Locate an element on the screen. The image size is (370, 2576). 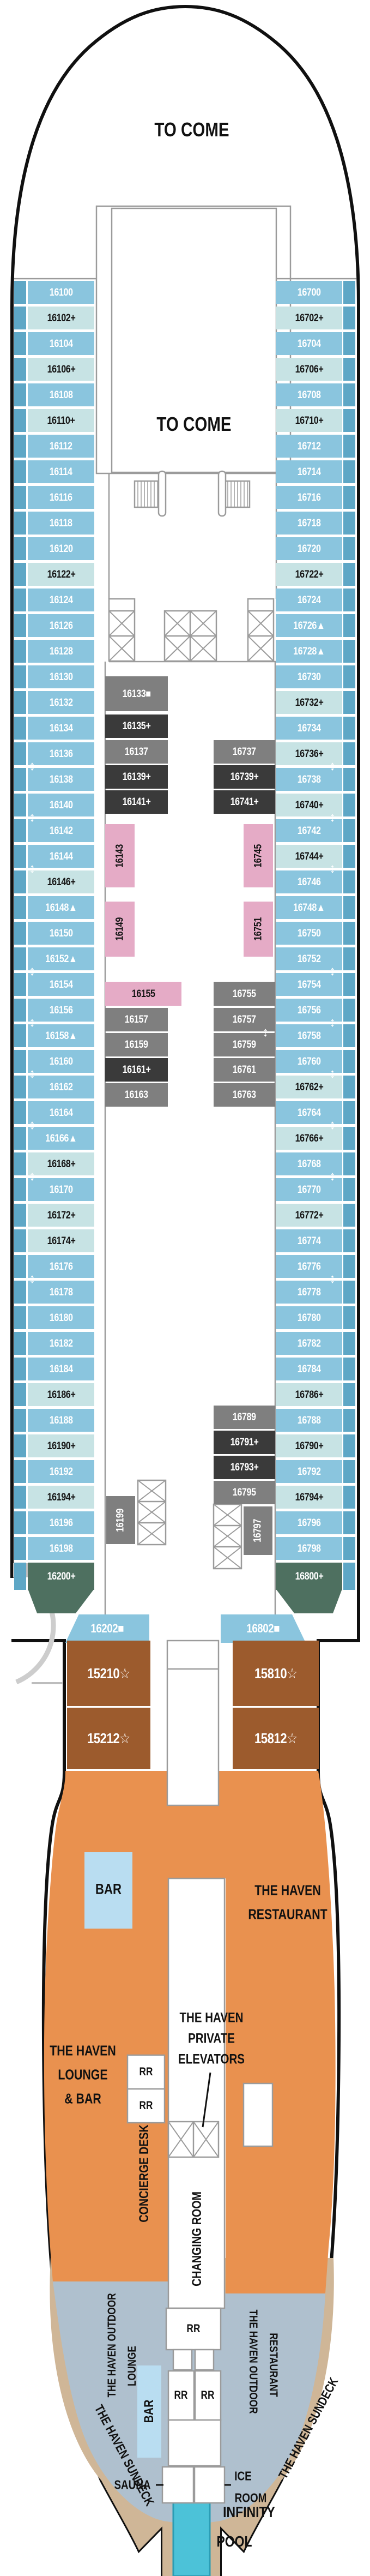
cabin-16797: 16797 is located at coordinates (258, 1531).